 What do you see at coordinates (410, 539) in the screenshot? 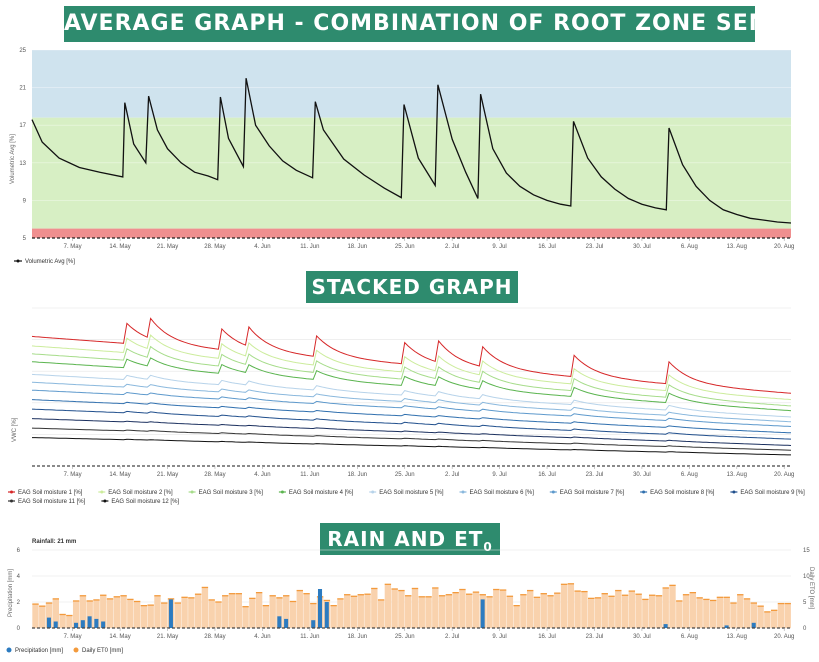
I see `rain-et-banner: RAIN AND ET0` at bounding box center [410, 539].